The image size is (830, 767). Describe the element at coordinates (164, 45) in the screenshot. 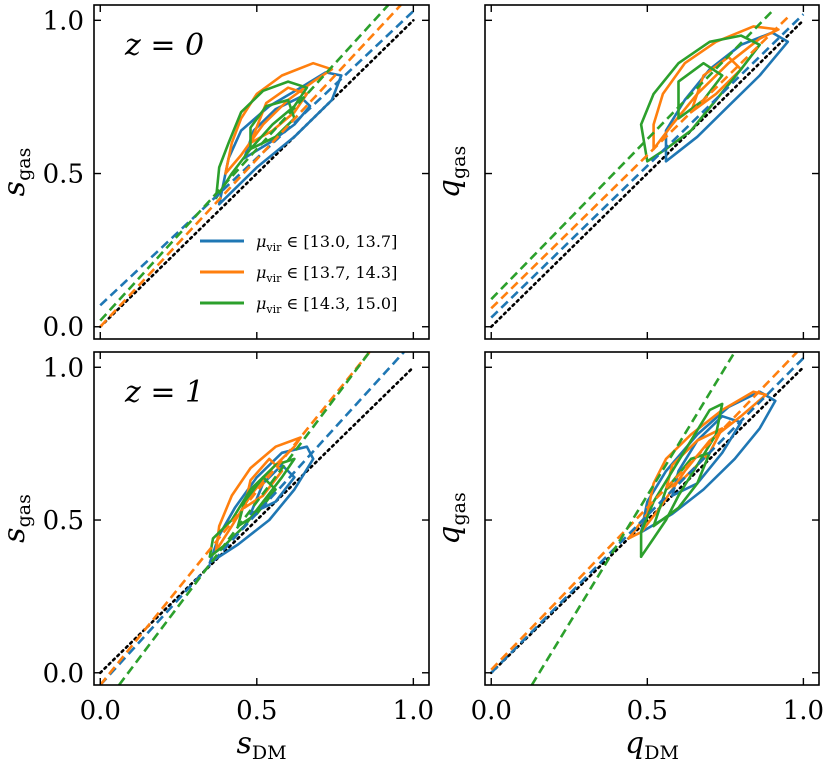

I see `panel-annotation: z = 0` at that location.